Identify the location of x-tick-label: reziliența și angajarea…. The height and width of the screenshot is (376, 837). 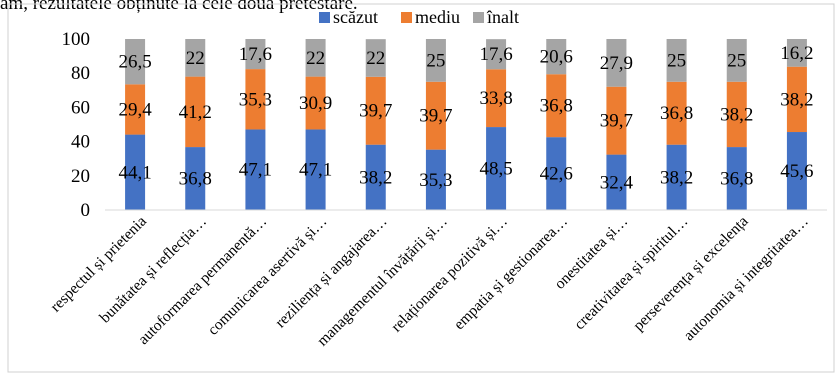
(331, 272).